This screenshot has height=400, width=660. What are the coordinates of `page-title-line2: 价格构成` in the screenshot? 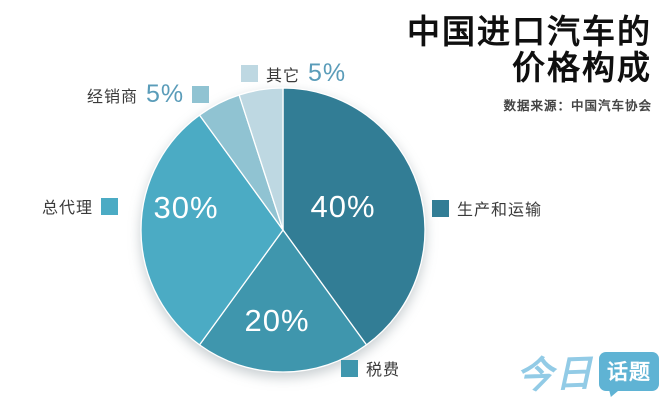 It's located at (582, 67).